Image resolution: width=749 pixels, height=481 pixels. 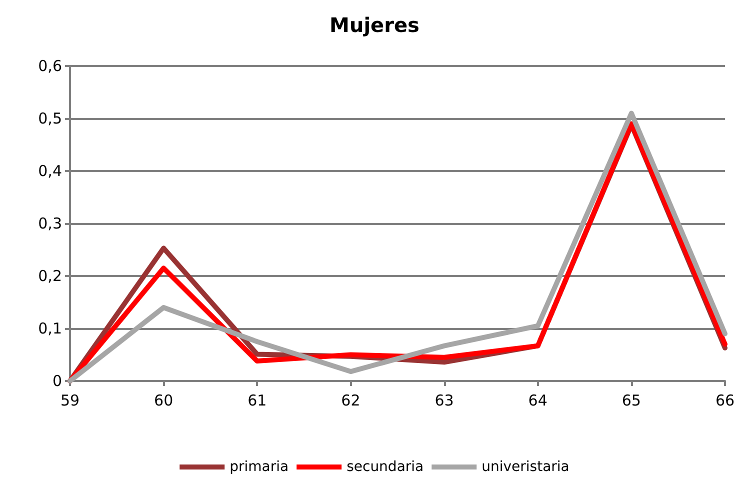 What do you see at coordinates (444, 401) in the screenshot?
I see `x-tick-label: 63` at bounding box center [444, 401].